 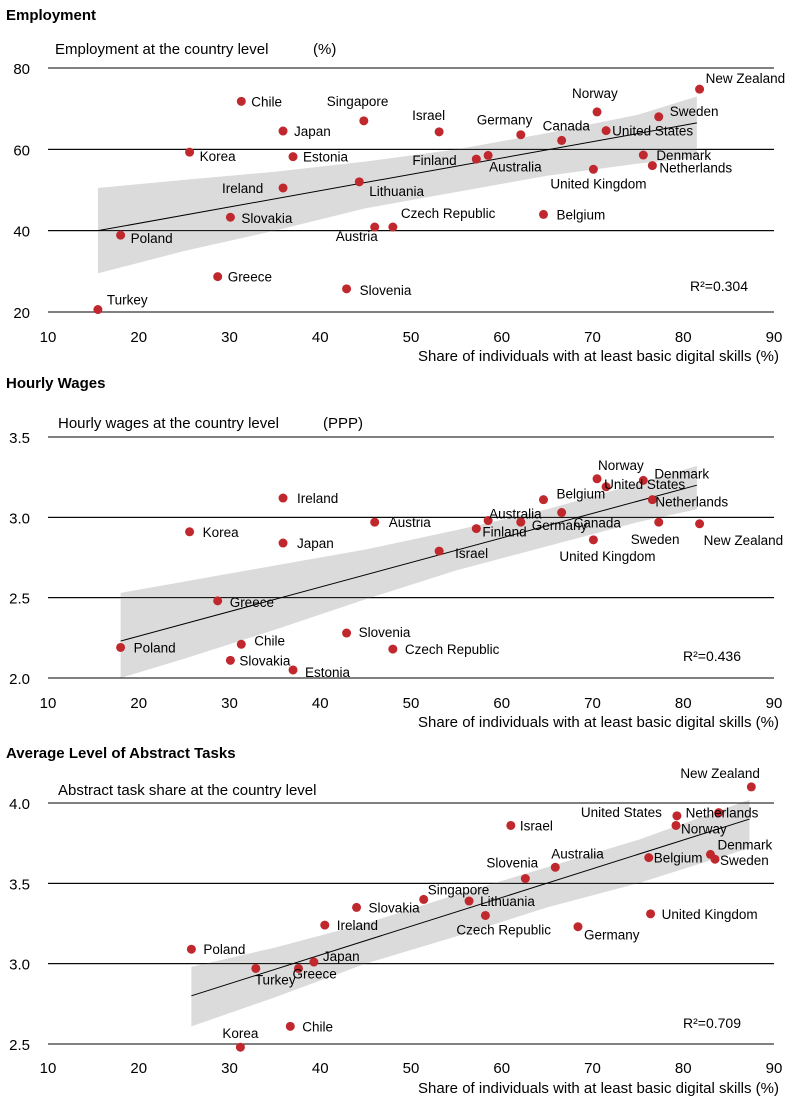 What do you see at coordinates (774, 1068) in the screenshot?
I see `x-tick-label: 90` at bounding box center [774, 1068].